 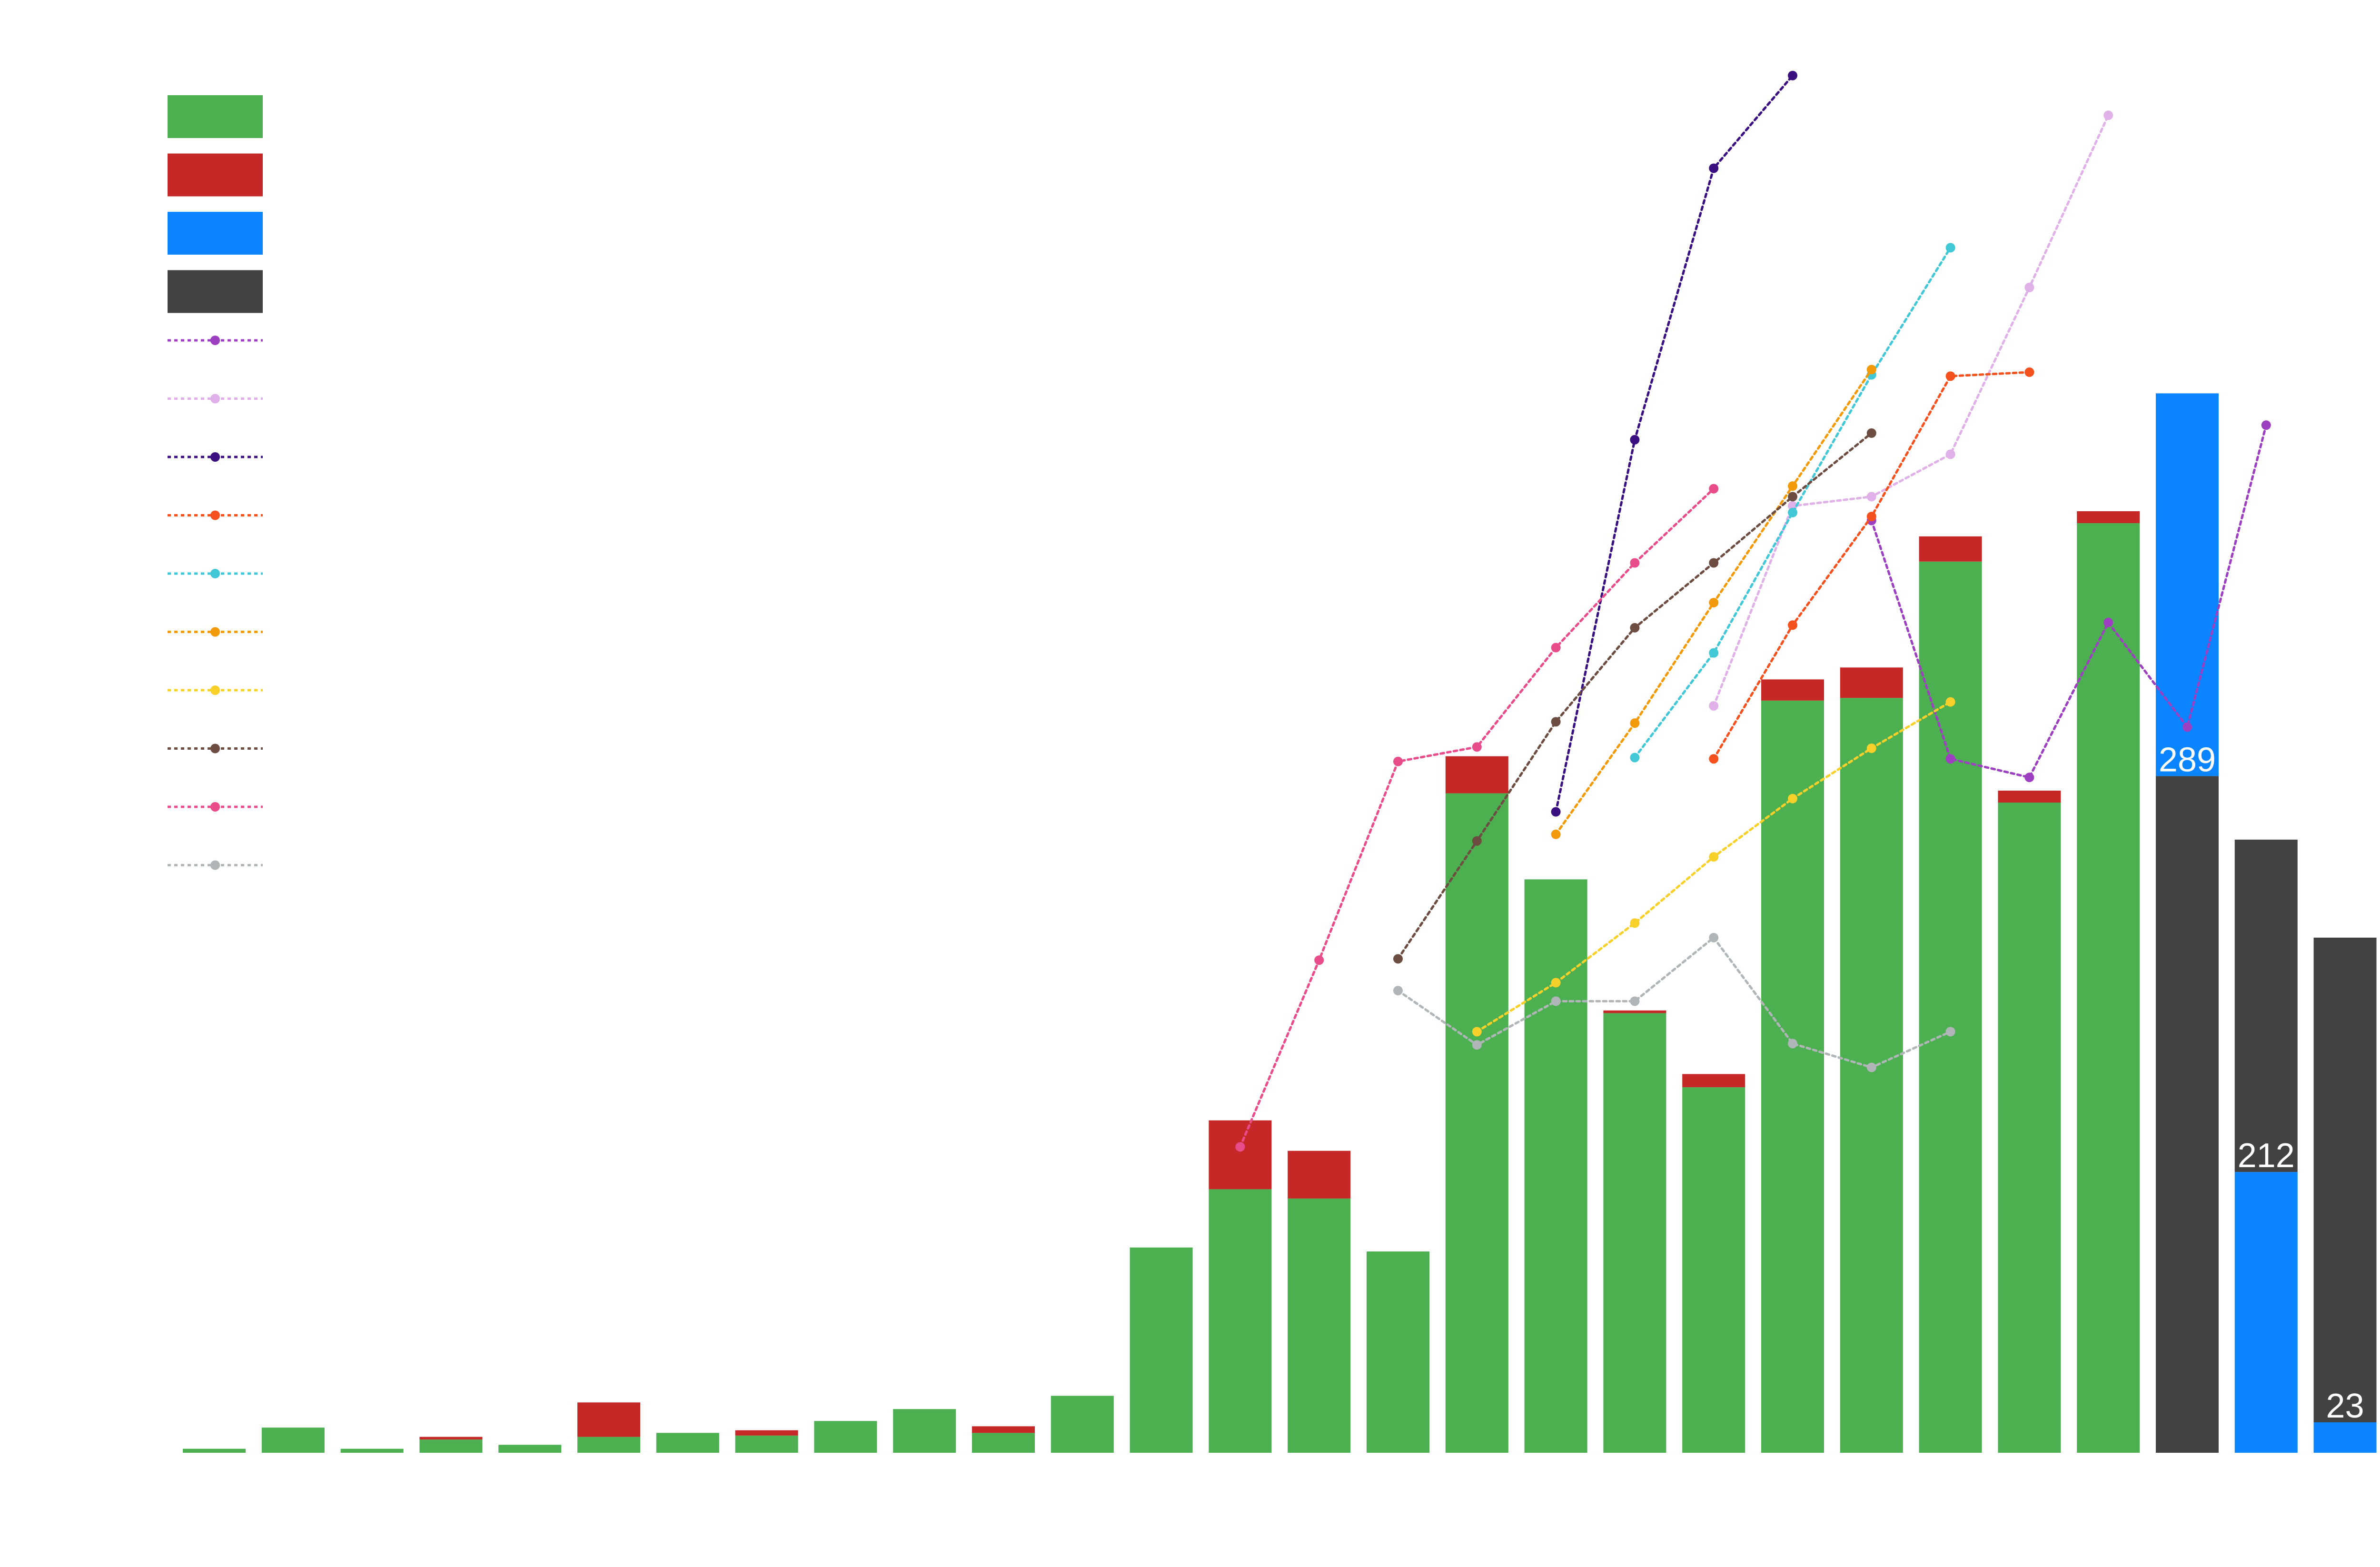 What do you see at coordinates (2345, 1406) in the screenshot?
I see `bar-value-label: 23` at bounding box center [2345, 1406].